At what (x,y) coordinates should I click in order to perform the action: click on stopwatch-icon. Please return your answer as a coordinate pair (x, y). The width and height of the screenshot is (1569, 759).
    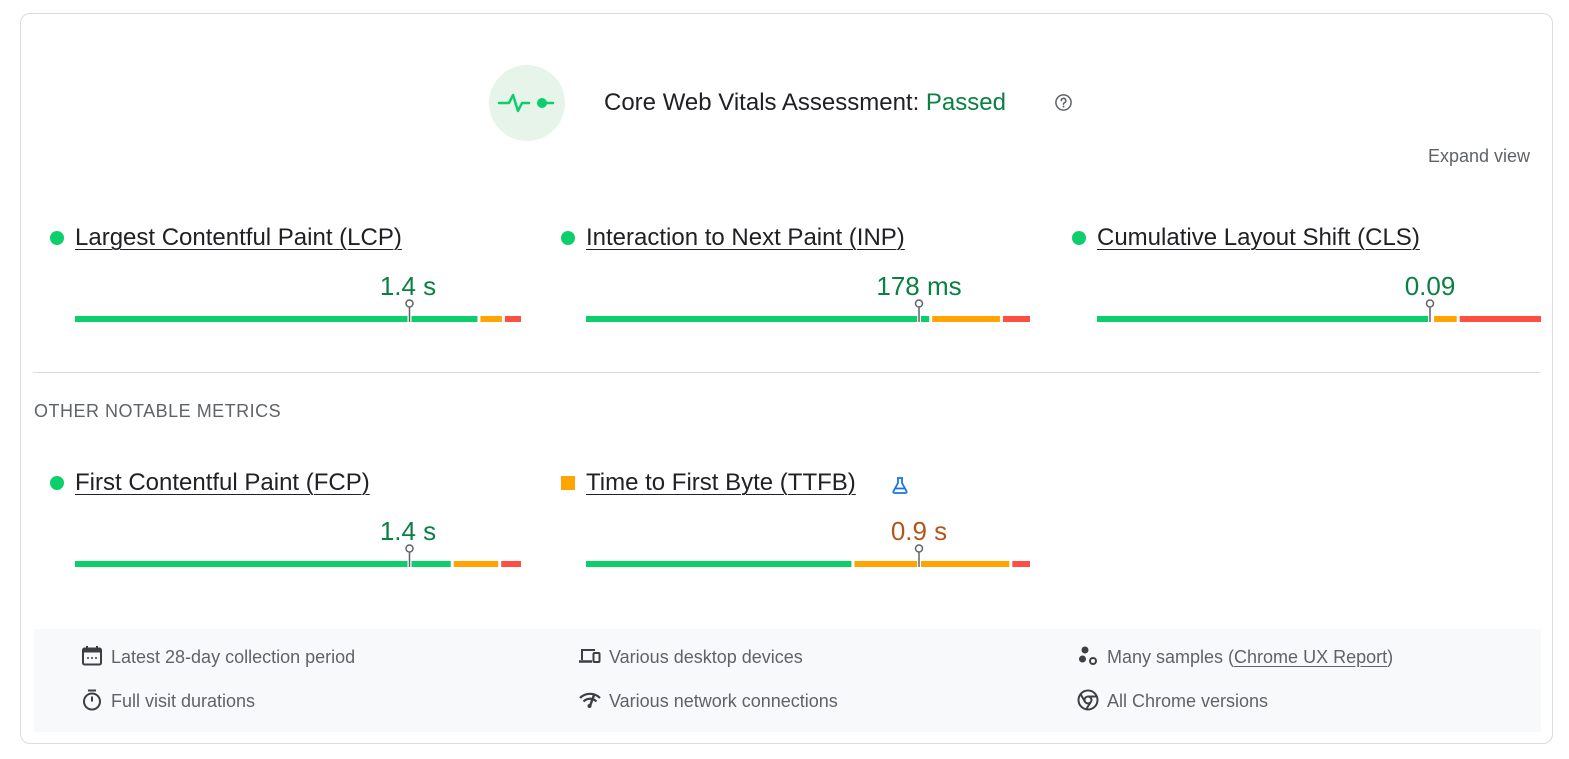
    Looking at the image, I should click on (92, 700).